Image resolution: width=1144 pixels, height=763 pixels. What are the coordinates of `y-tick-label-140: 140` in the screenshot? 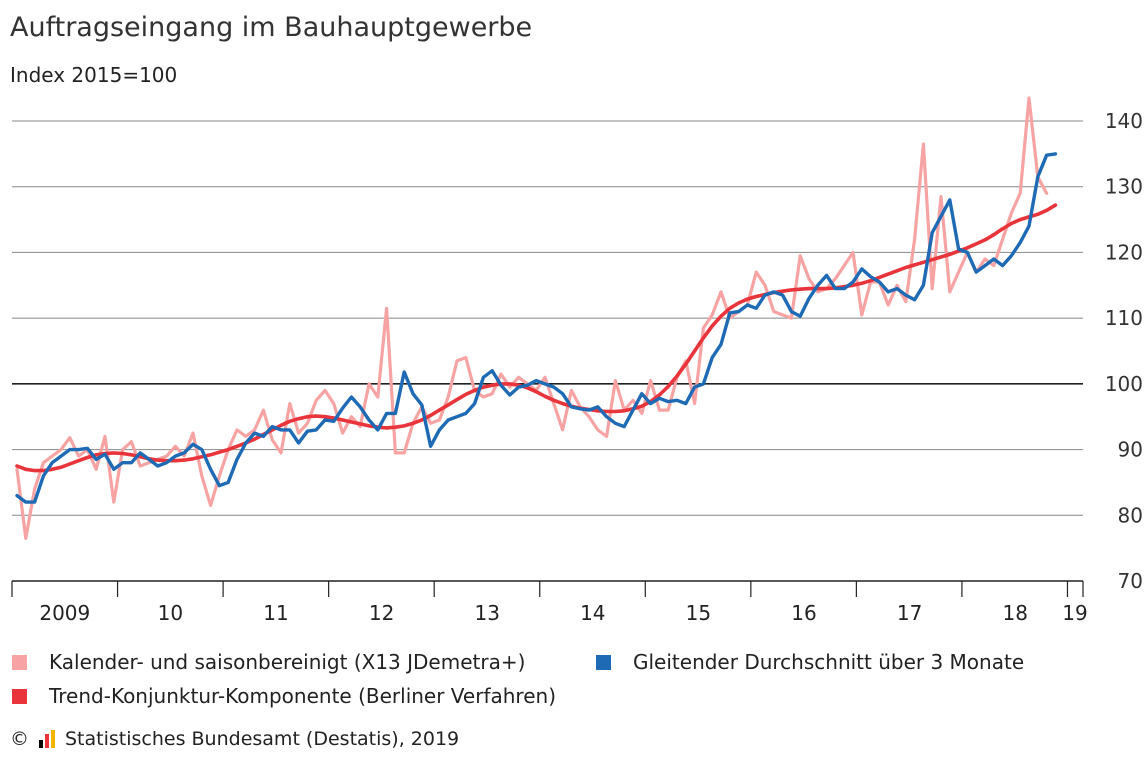 It's located at (1124, 121).